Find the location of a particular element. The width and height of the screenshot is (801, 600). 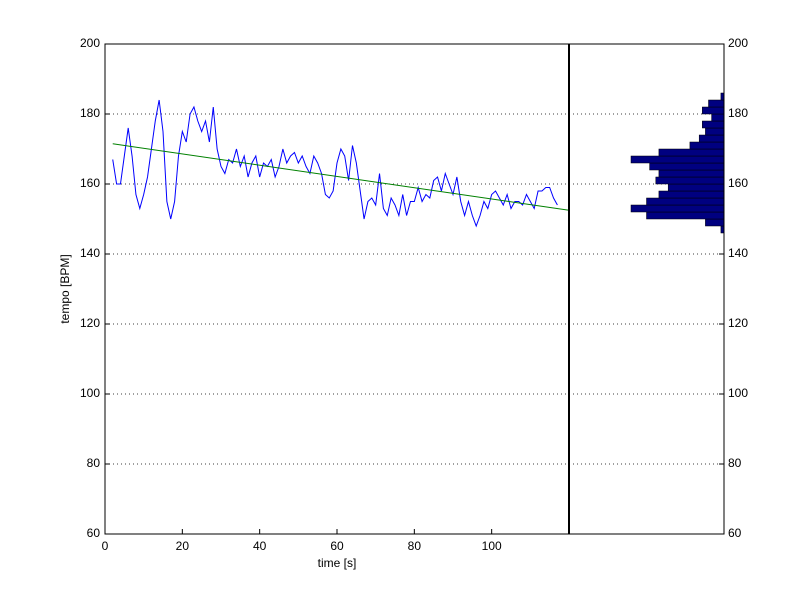

y-axis-label: tempo [BPM] is located at coordinates (65, 288).